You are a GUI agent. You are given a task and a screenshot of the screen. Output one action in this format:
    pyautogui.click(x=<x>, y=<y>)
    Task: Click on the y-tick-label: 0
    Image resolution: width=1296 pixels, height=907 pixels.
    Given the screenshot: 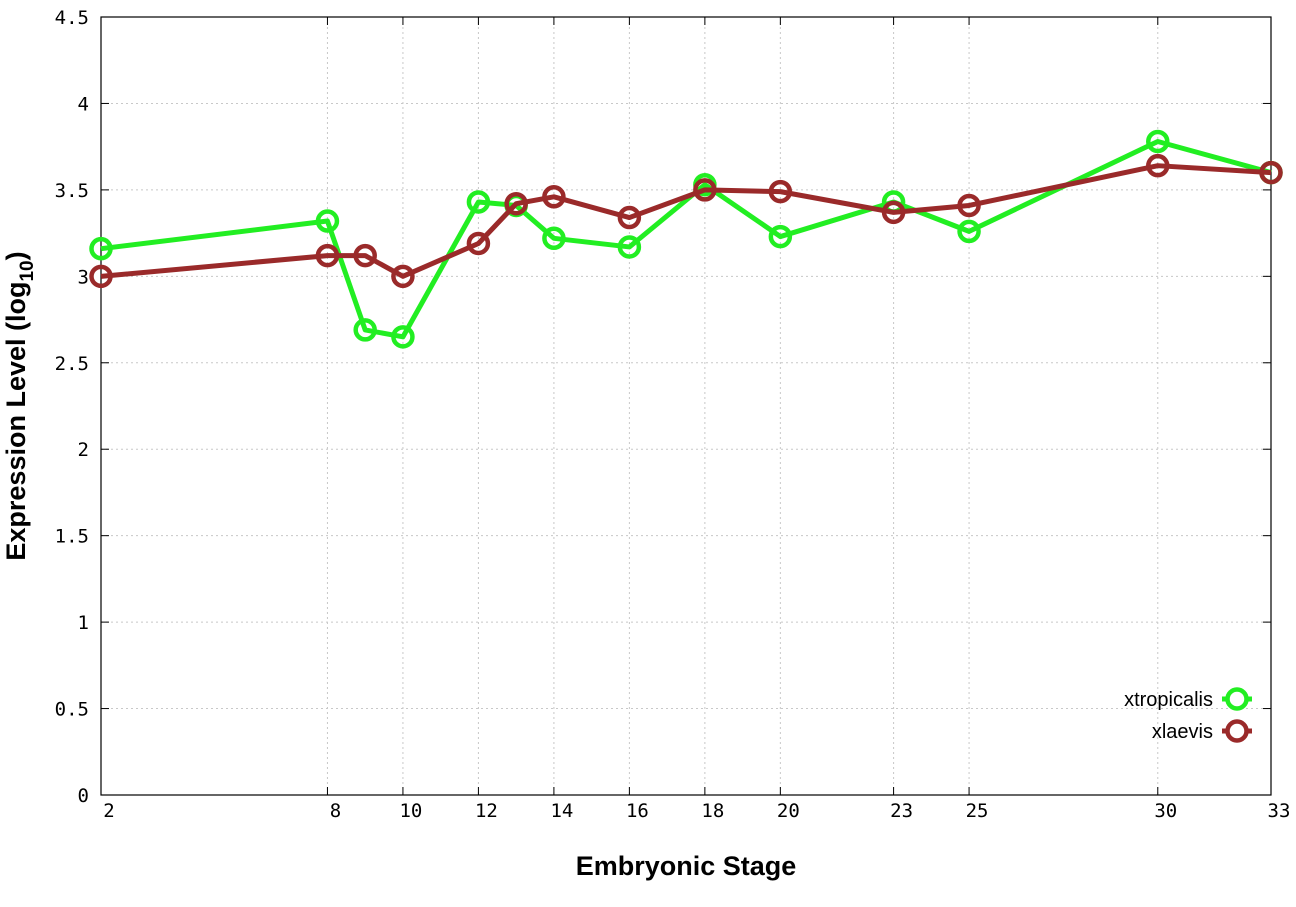 What is the action you would take?
    pyautogui.click(x=83, y=796)
    